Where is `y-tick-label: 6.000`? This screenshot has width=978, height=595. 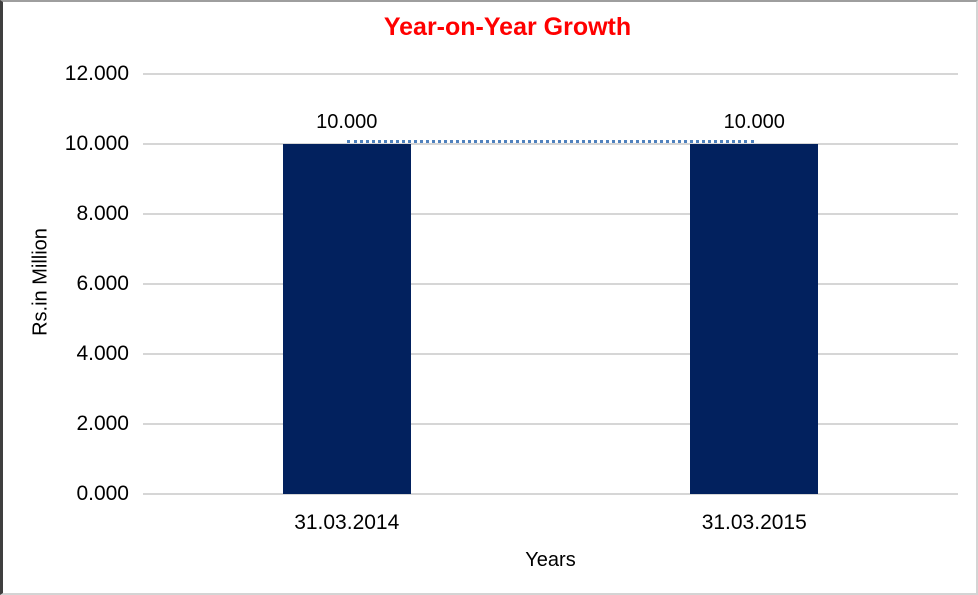 y-tick-label: 6.000 is located at coordinates (102, 283).